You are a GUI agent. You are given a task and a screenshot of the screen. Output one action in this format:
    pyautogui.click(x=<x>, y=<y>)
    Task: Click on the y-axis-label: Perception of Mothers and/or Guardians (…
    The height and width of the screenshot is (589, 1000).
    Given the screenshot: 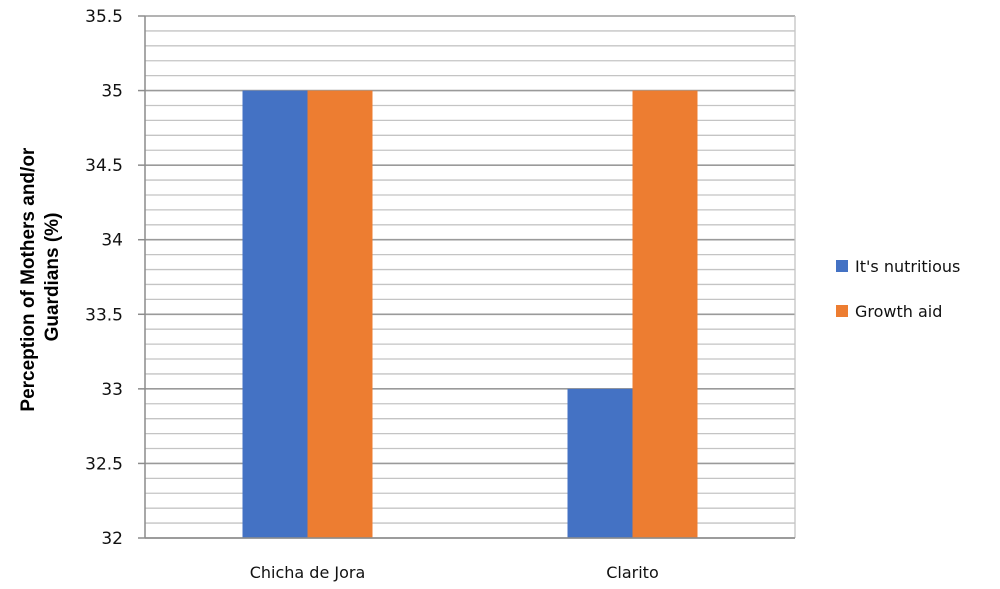 What is the action you would take?
    pyautogui.click(x=40, y=276)
    